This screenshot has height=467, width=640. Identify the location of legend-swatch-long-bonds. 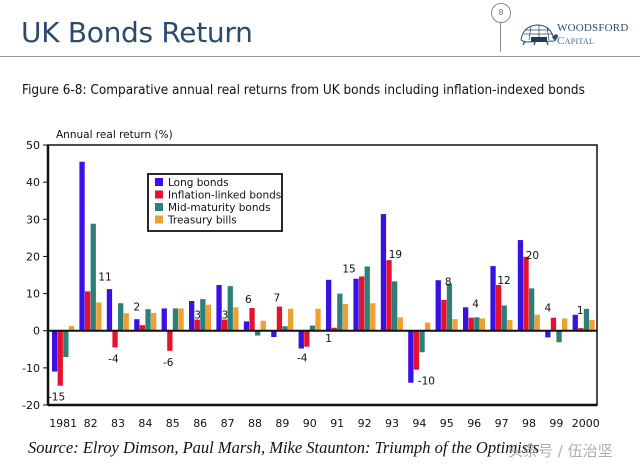
(159, 182).